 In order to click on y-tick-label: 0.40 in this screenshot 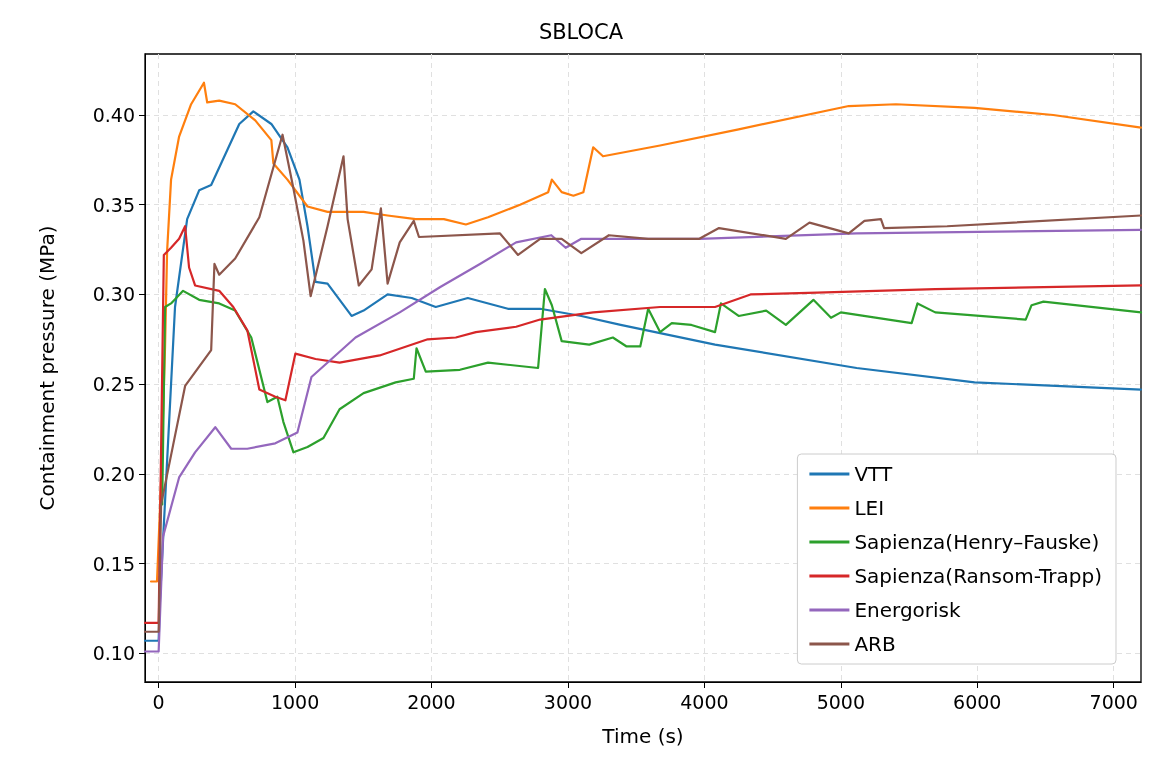, I will do `click(113, 115)`.